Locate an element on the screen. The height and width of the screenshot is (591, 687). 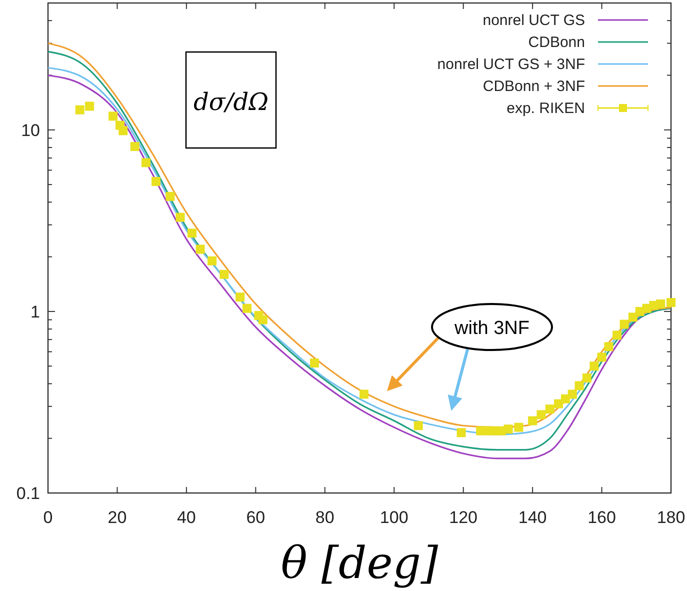
x-tick-label: 160 is located at coordinates (602, 517).